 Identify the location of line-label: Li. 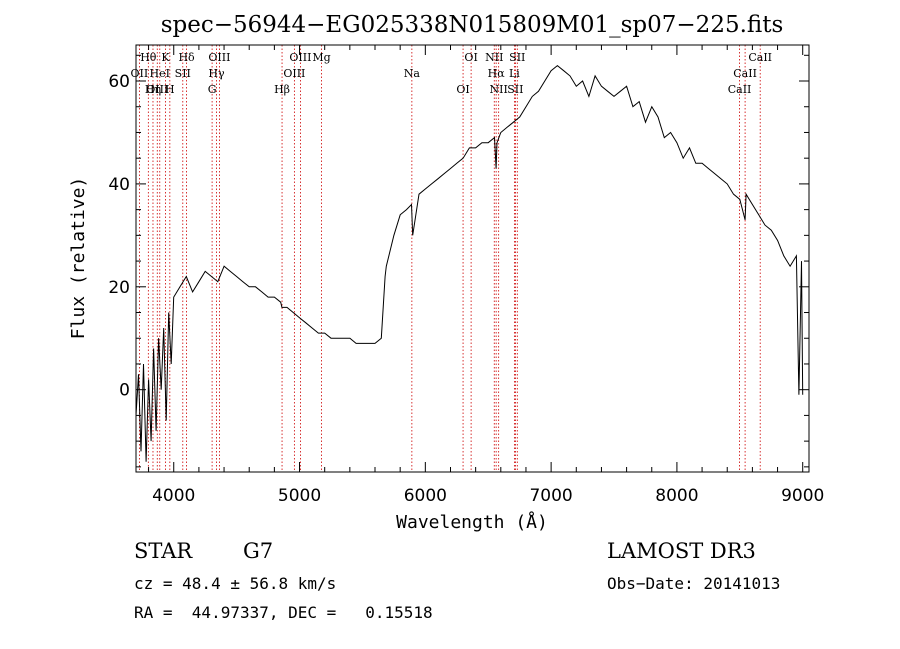
(514, 73).